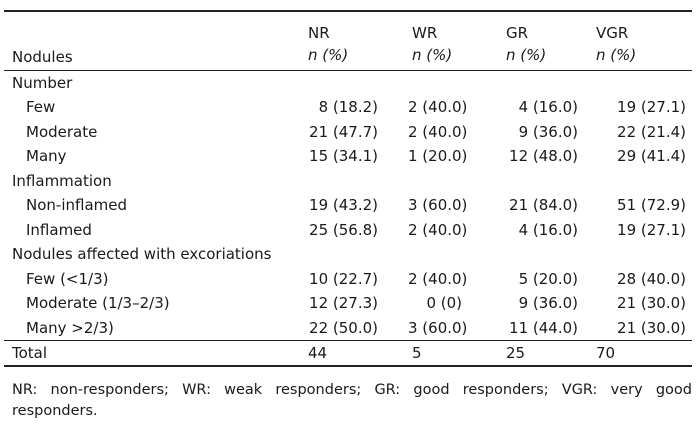 This screenshot has width=700, height=429. I want to click on cell-vgr: 29 (41.4), so click(651, 156).